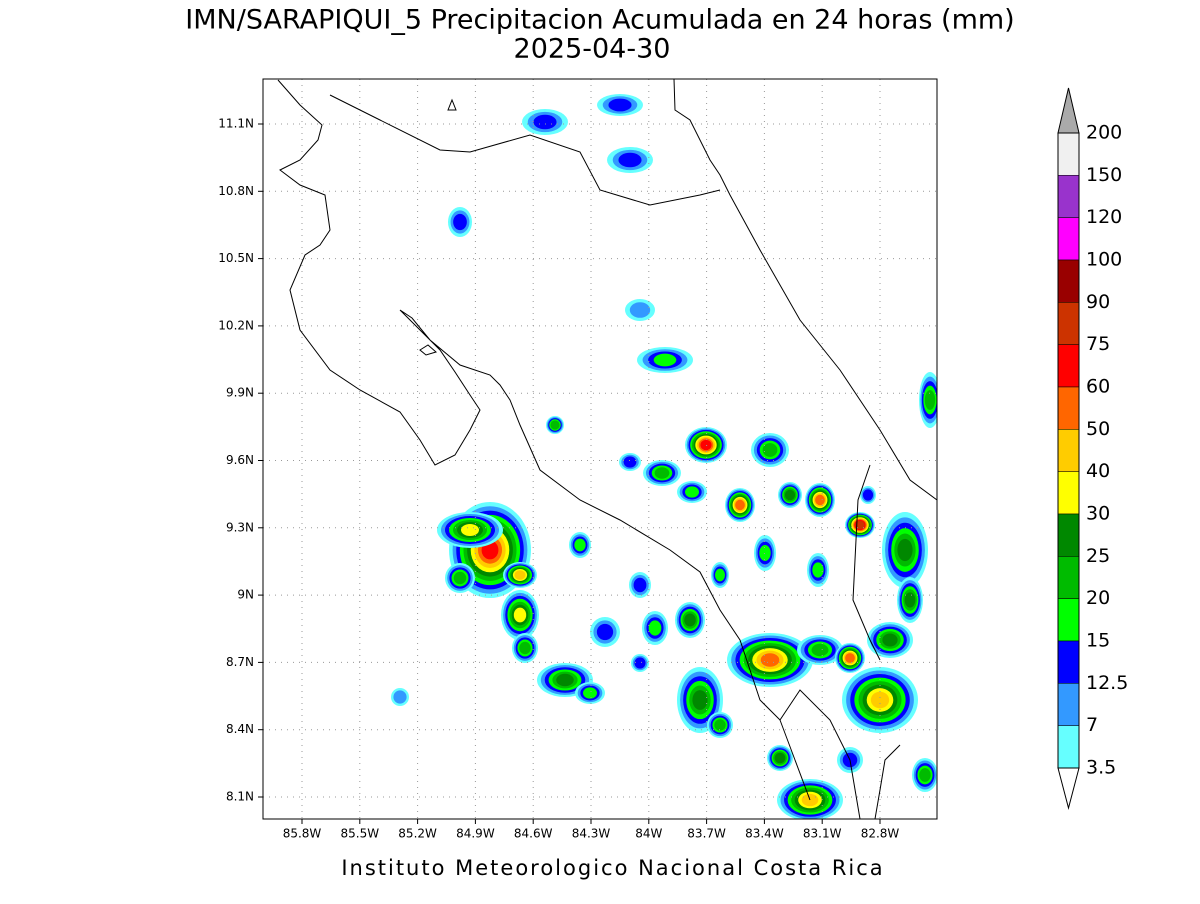 Image resolution: width=1200 pixels, height=904 pixels. I want to click on lat-label: 9N, so click(245, 595).